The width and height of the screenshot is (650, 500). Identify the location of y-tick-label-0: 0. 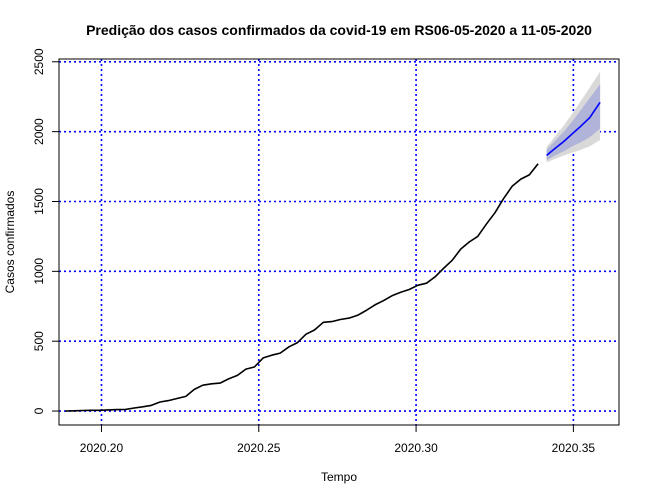
(39, 410).